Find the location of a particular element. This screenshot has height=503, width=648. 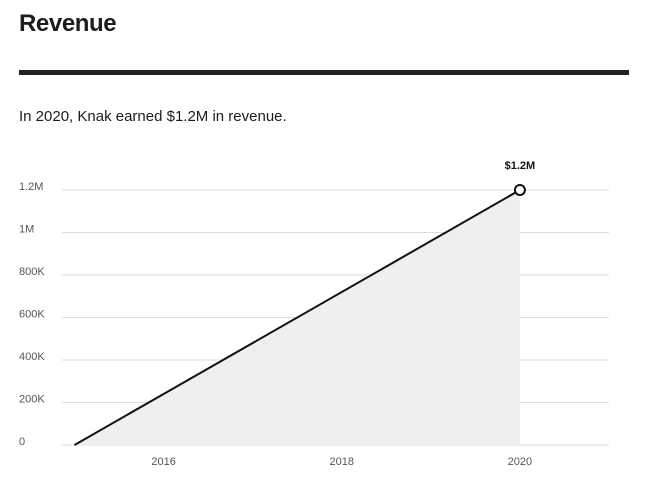

y-tick-label: 600K is located at coordinates (32, 315).